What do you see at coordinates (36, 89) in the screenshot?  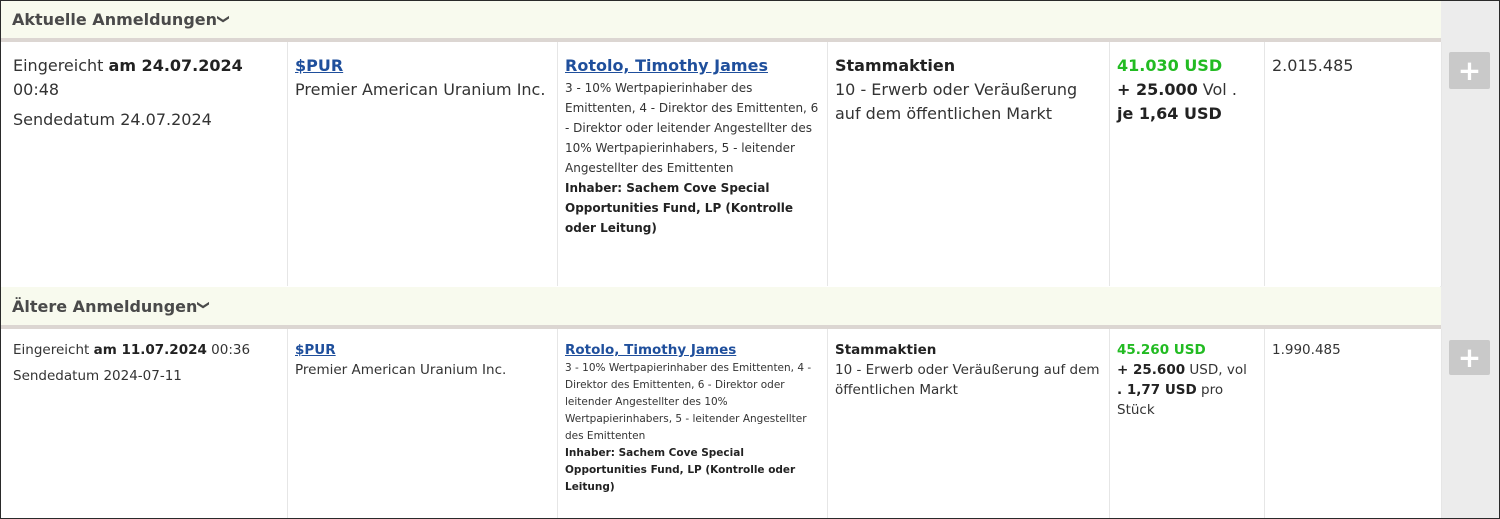 I see `submitted-time: 00:48` at bounding box center [36, 89].